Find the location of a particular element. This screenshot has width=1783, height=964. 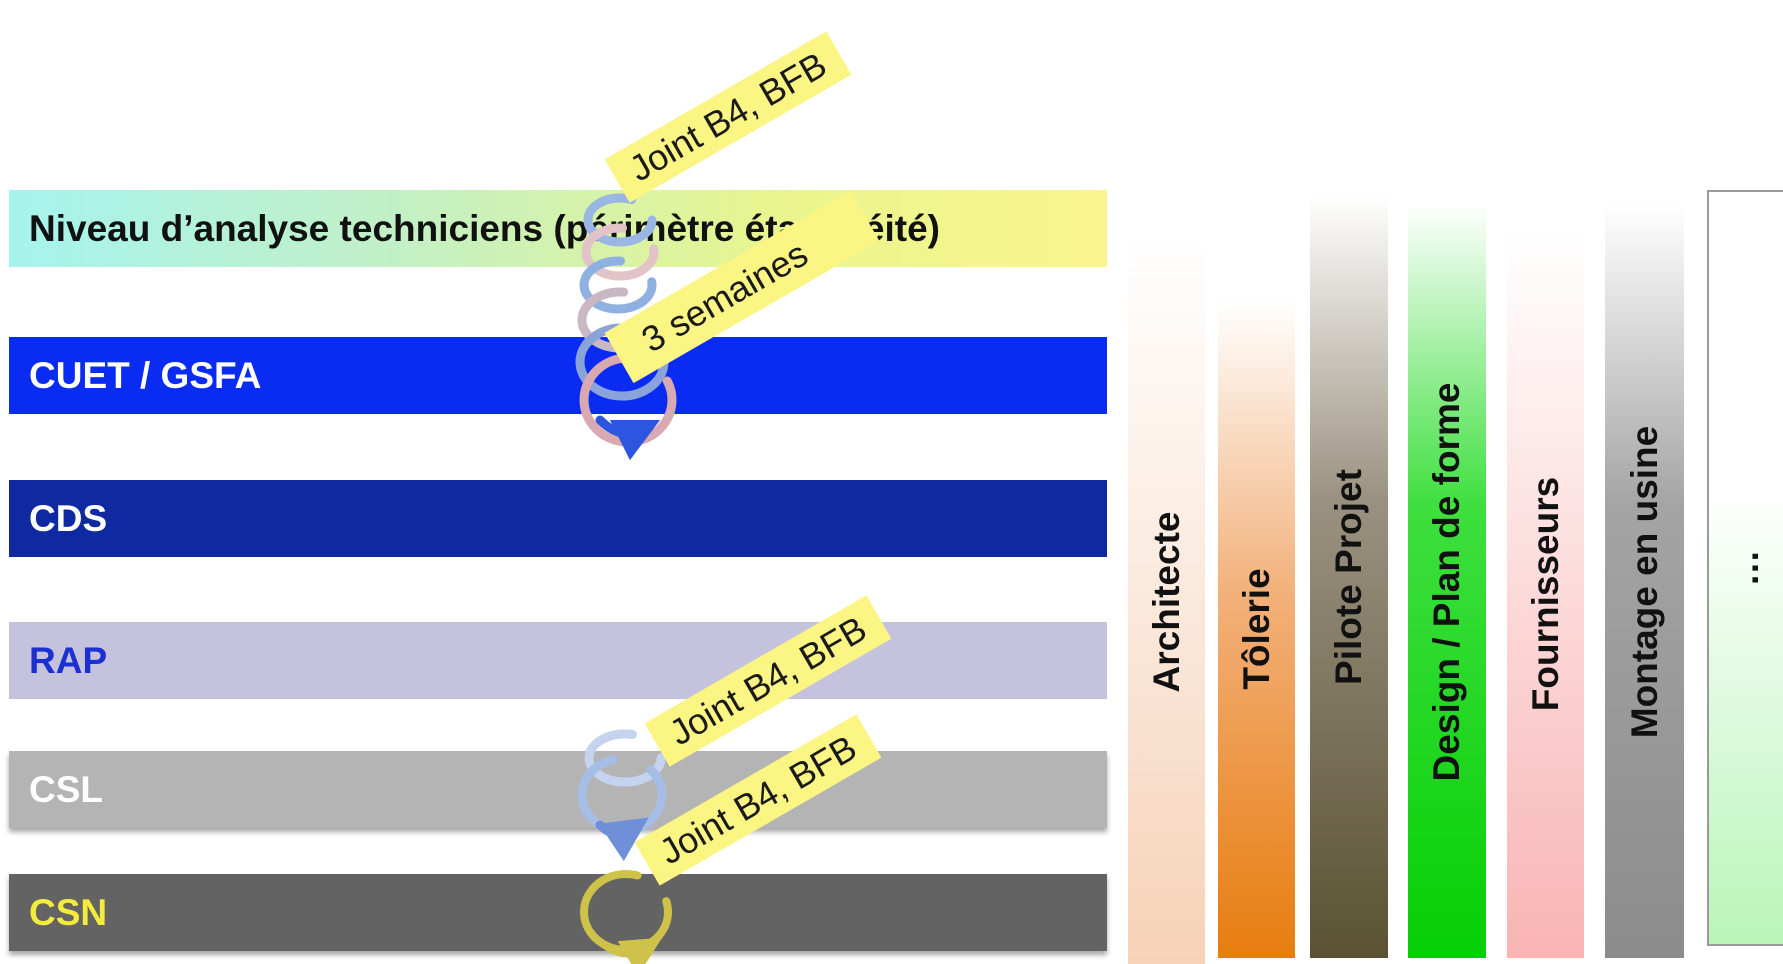

level-band-csn: CSN is located at coordinates (558, 912).